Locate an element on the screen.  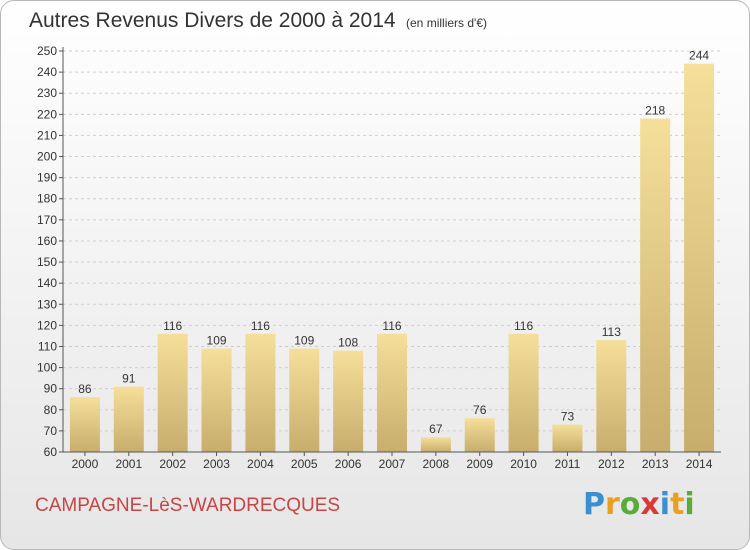
y-tick-label: 230 is located at coordinates (47, 93).